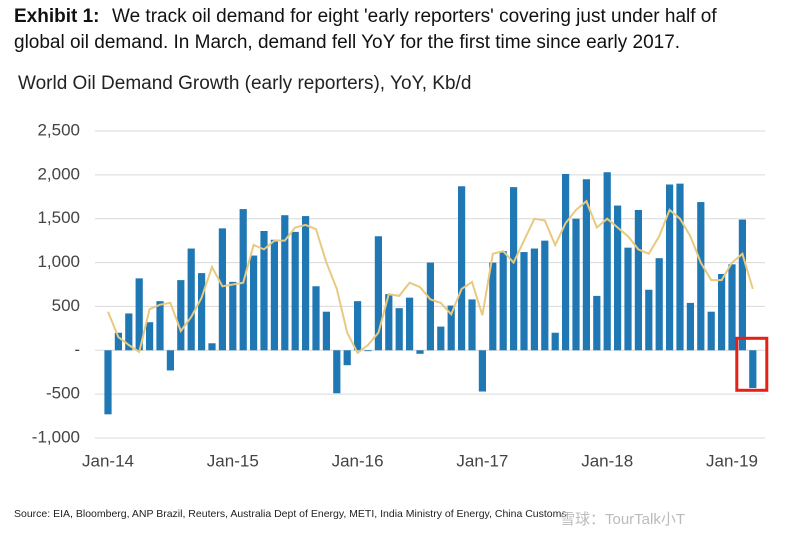 The height and width of the screenshot is (550, 800). I want to click on watermark: 雪球：TourTalk小T, so click(622, 519).